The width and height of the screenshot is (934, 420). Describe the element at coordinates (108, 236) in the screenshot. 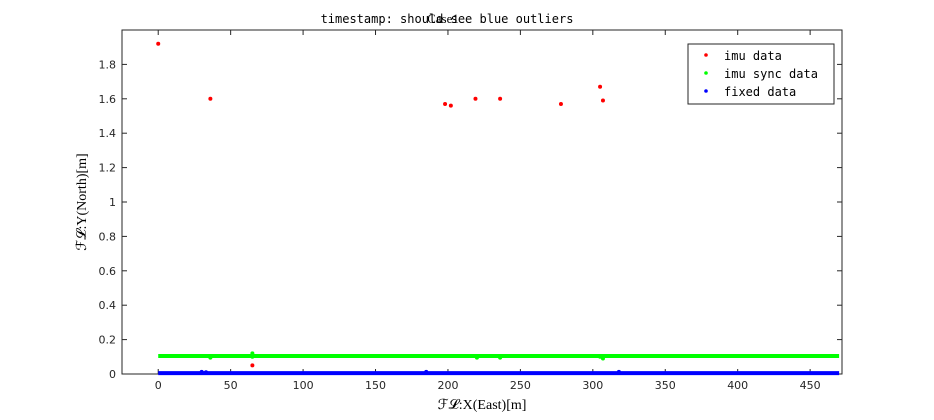

I see `y-tick-label: 0.8` at that location.